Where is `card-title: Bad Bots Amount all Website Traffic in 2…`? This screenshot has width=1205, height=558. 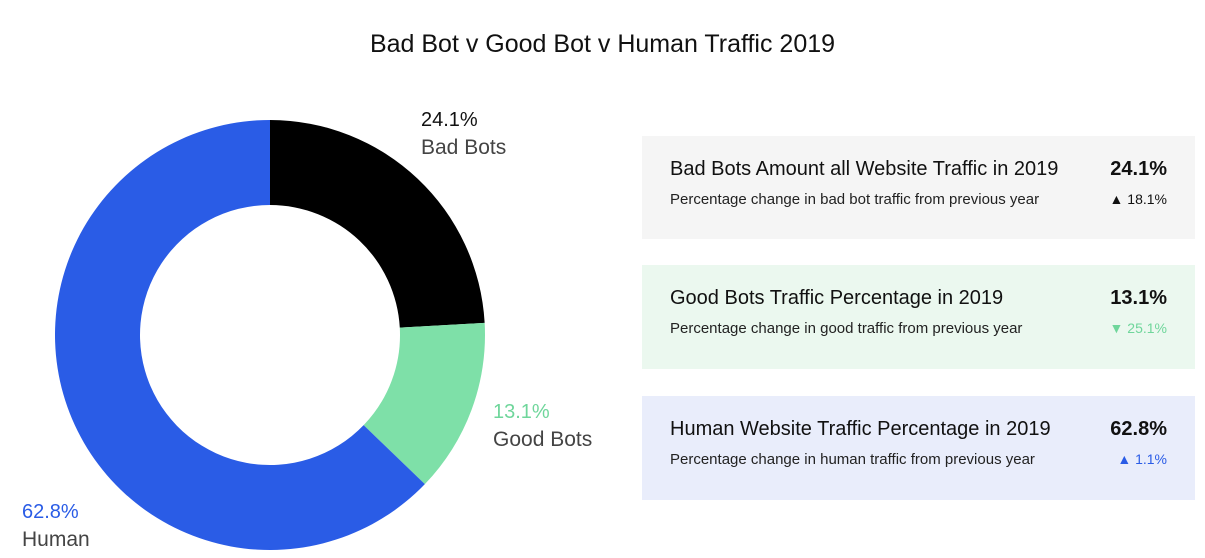
card-title: Bad Bots Amount all Website Traffic in 2… is located at coordinates (864, 169).